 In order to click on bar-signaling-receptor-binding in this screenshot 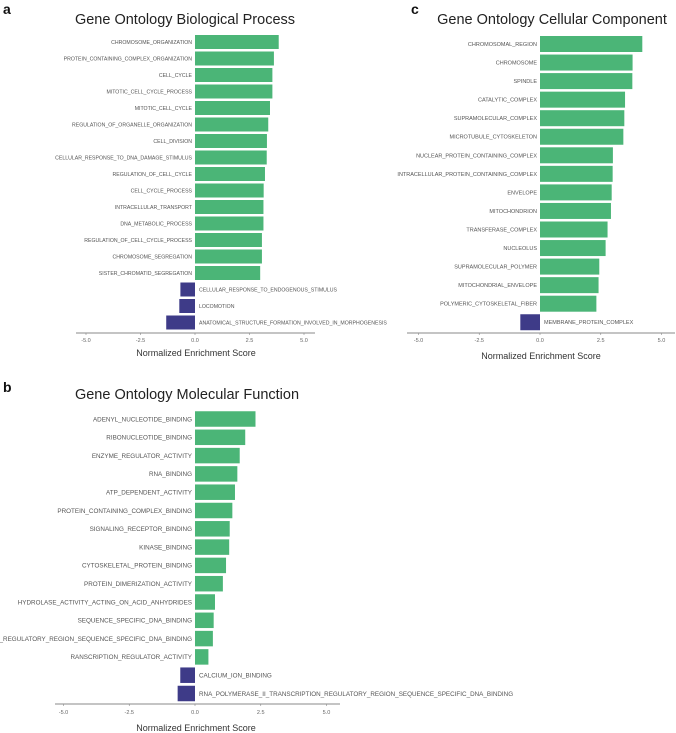, I will do `click(212, 529)`.